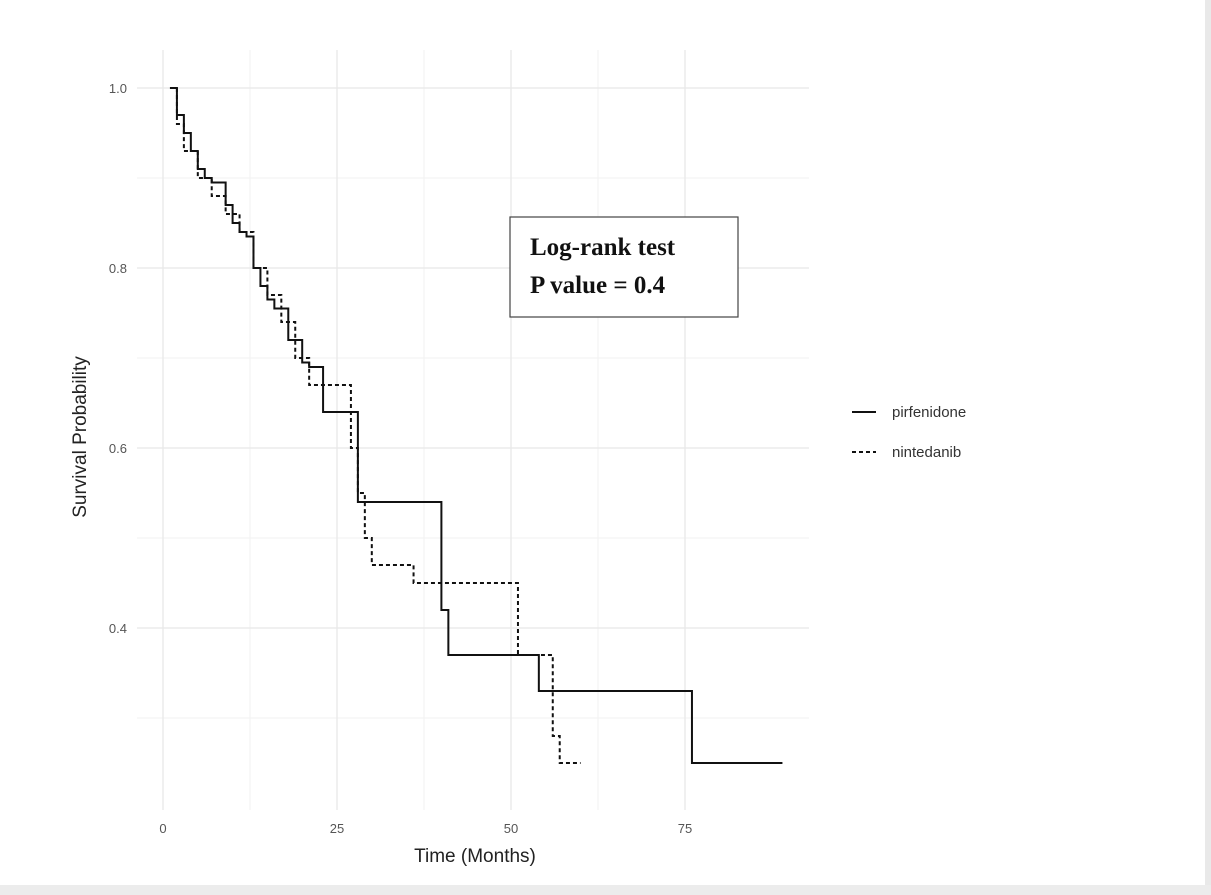 This screenshot has width=1211, height=895. What do you see at coordinates (425, 828) in the screenshot?
I see `x-tick-labels: 0 25 50 75` at bounding box center [425, 828].